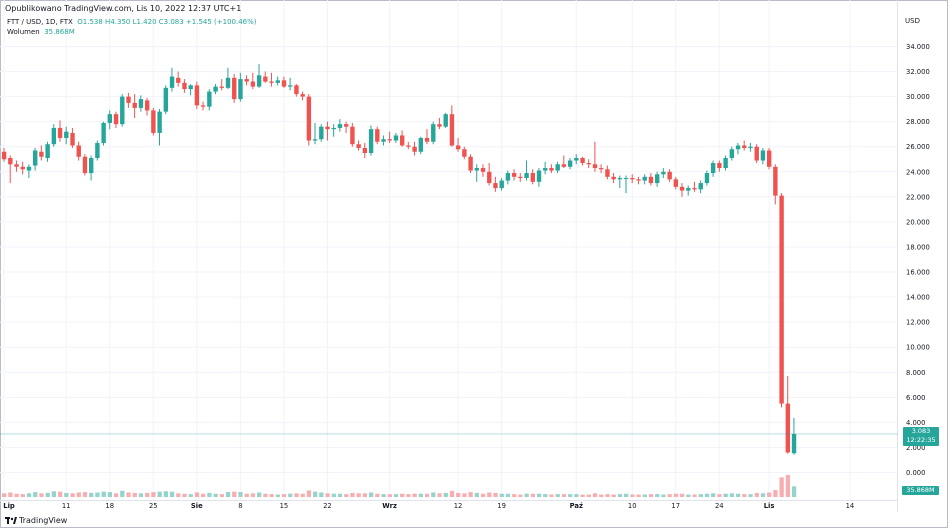 This screenshot has height=528, width=948. What do you see at coordinates (11, 520) in the screenshot?
I see `tradingview-logo-icon` at bounding box center [11, 520].